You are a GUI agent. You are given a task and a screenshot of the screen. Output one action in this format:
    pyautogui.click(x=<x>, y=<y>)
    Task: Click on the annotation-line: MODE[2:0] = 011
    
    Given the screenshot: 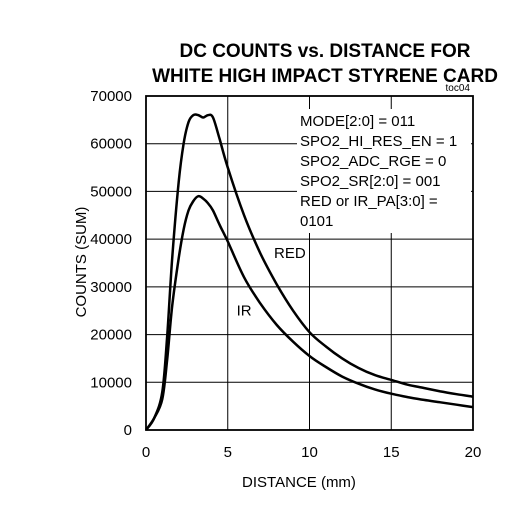 What is the action you would take?
    pyautogui.click(x=357, y=121)
    